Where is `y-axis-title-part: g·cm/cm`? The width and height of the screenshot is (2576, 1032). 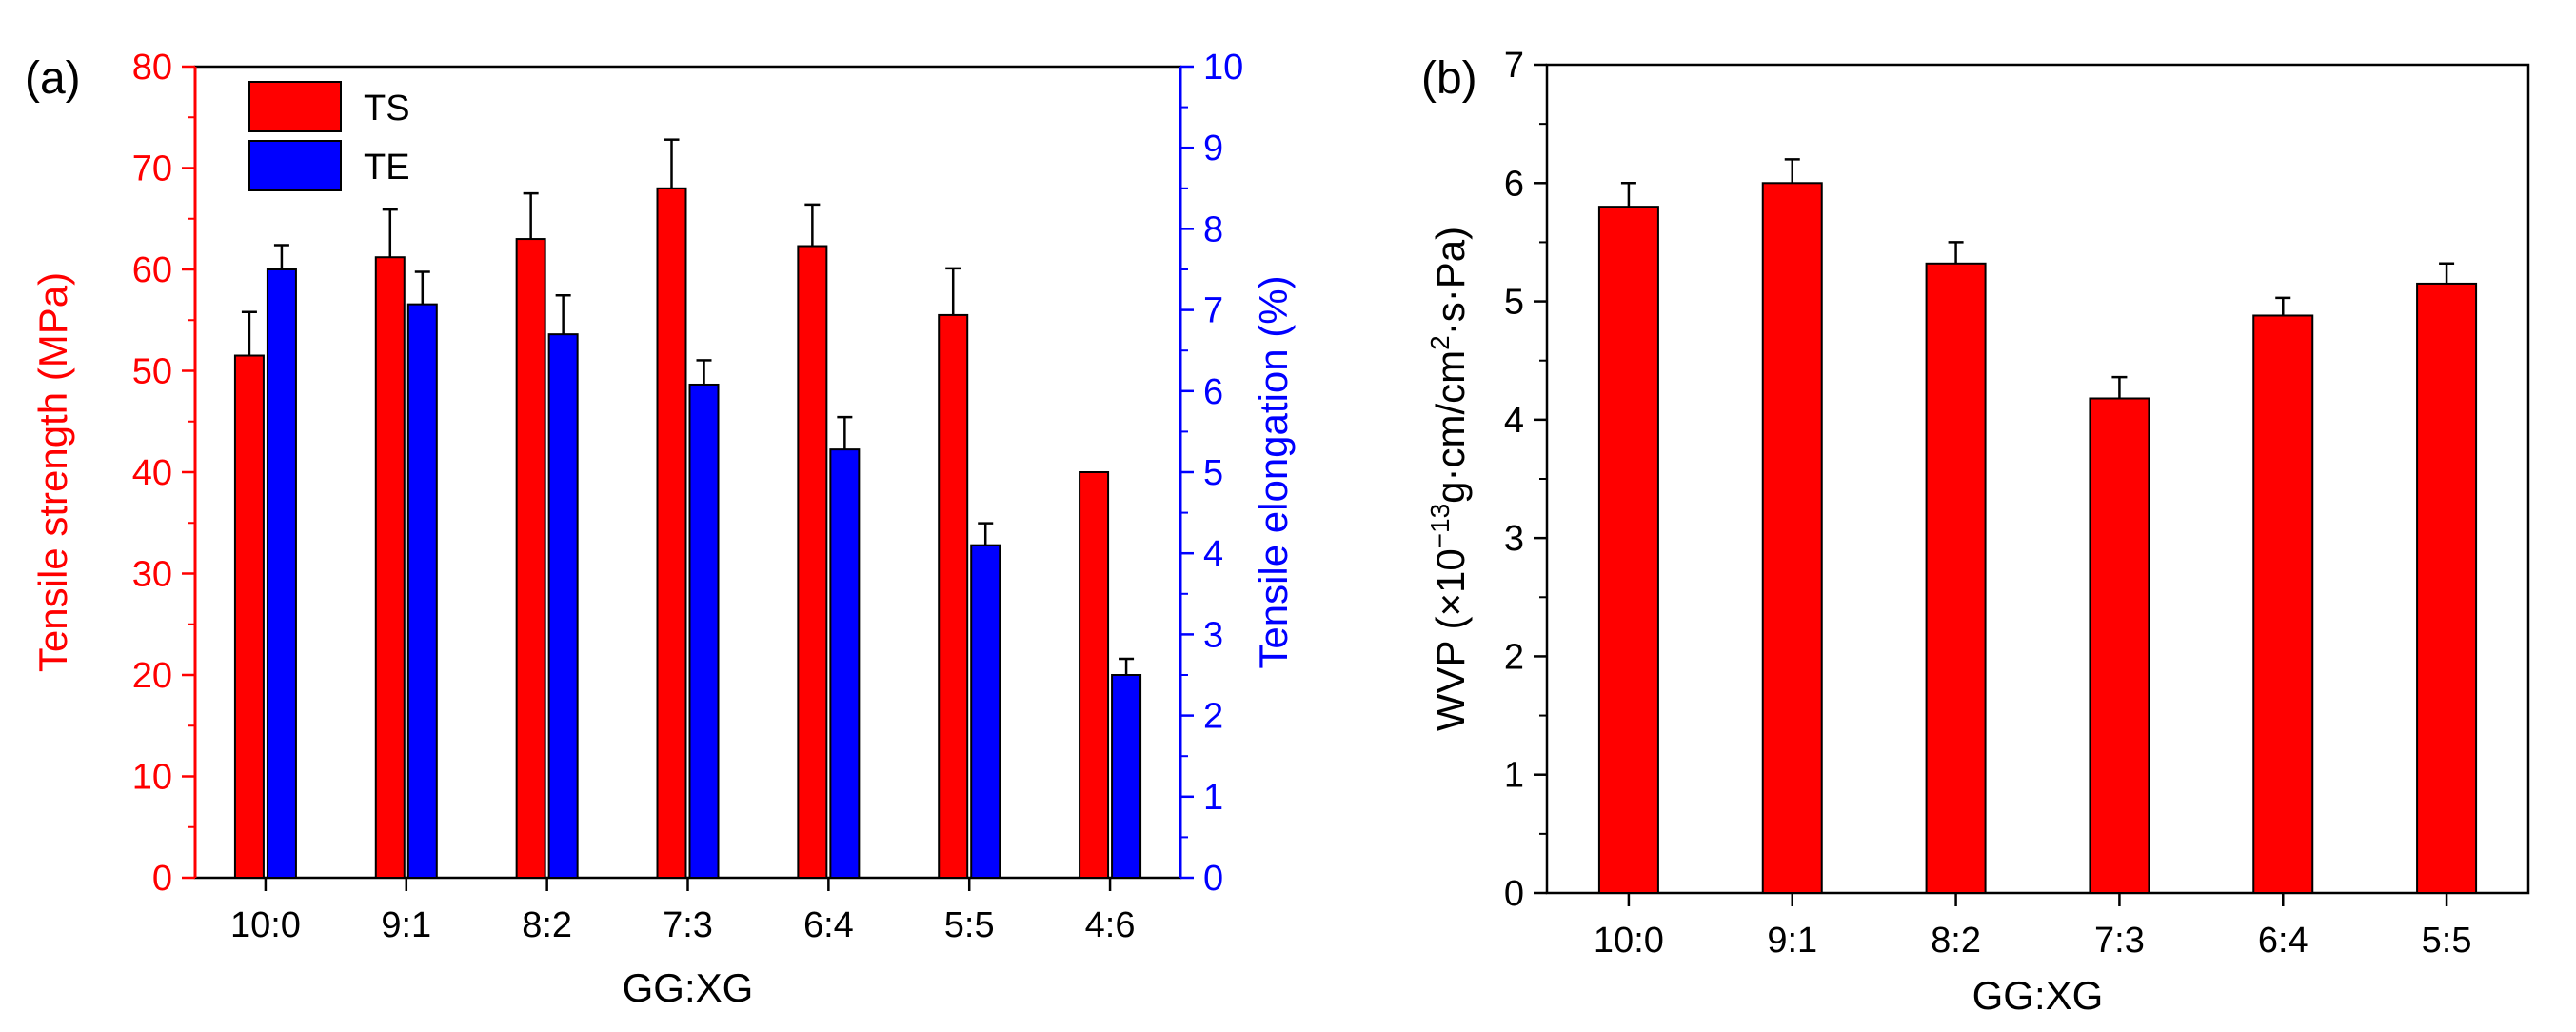
y-axis-title-part: g·cm/cm is located at coordinates (1450, 427).